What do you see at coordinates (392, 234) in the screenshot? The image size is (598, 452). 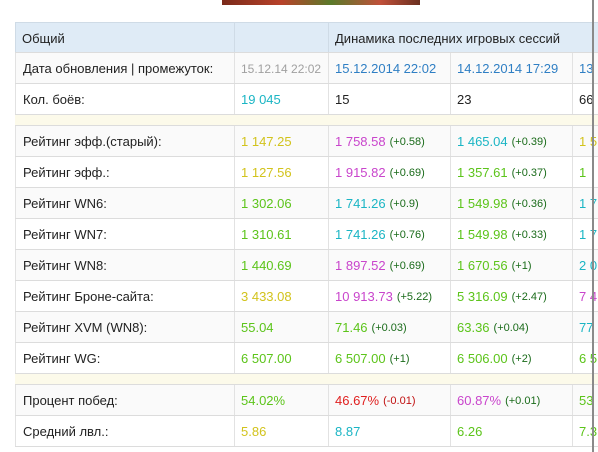 I see `value-cell: 1 741.26 (+0.76)` at bounding box center [392, 234].